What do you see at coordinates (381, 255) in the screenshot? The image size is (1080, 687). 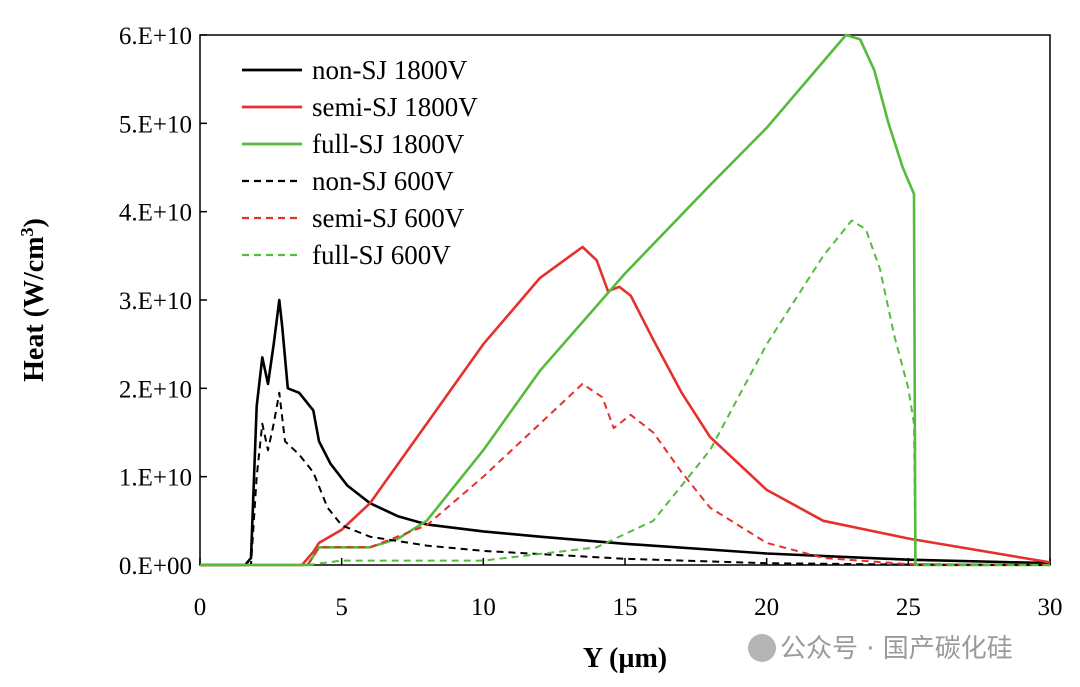 I see `legend-label: full-SJ 600V` at bounding box center [381, 255].